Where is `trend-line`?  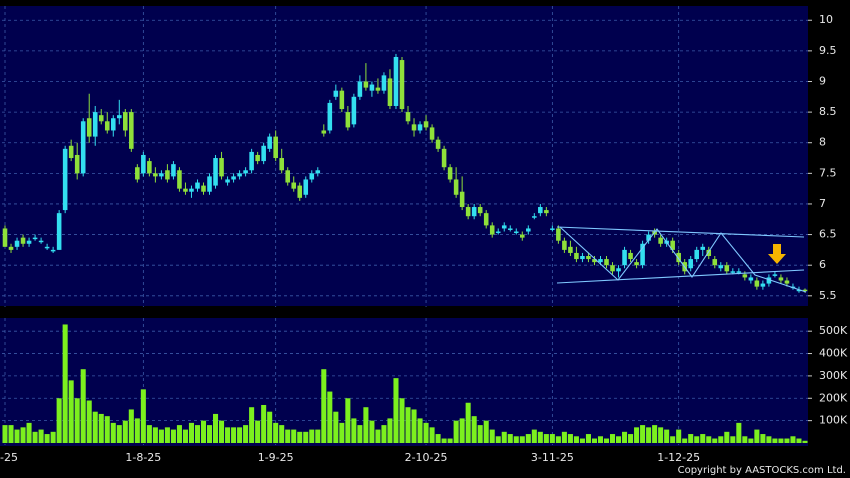
trend-line is located at coordinates (680, 232).